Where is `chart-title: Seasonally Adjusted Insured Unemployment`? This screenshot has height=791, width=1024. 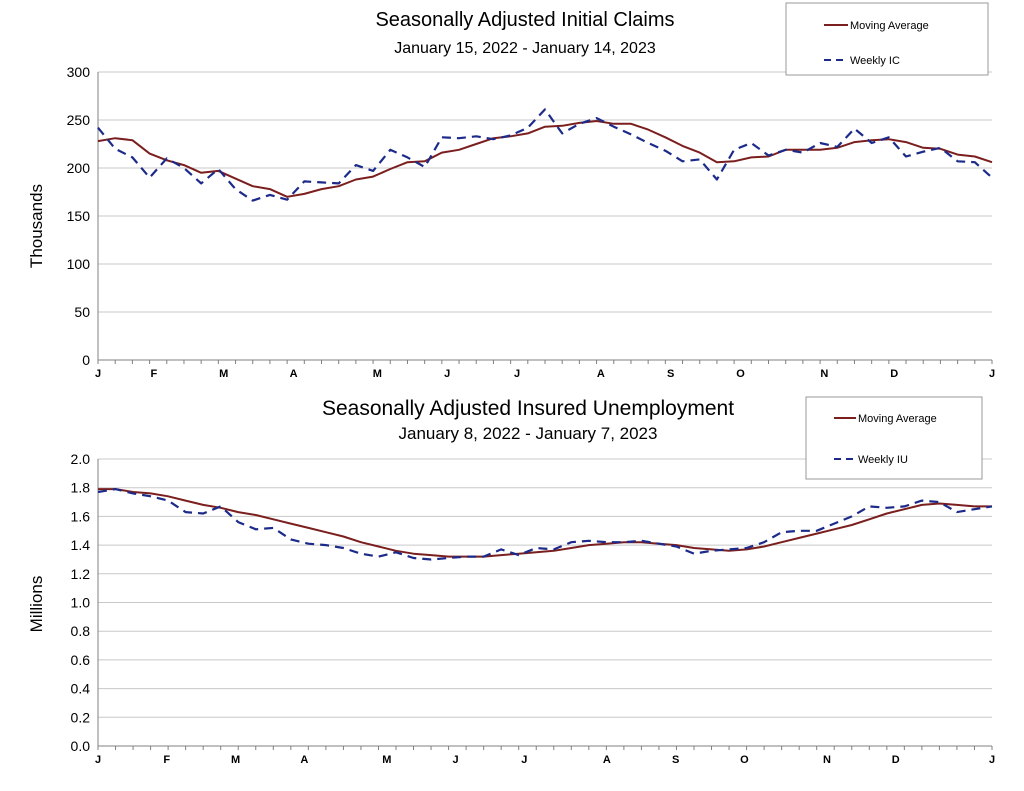
chart-title: Seasonally Adjusted Insured Unemployment is located at coordinates (528, 408).